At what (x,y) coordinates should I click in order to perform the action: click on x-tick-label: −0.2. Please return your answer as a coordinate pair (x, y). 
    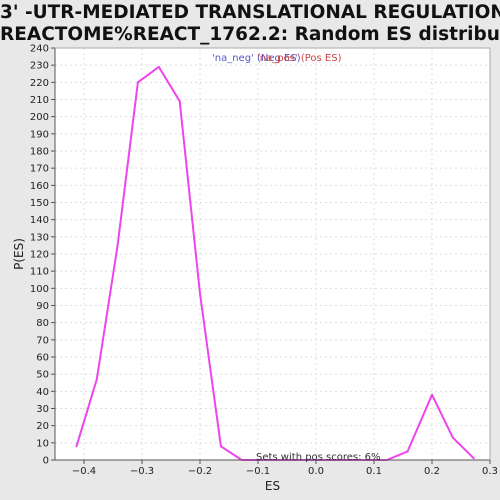
    Looking at the image, I should click on (200, 471).